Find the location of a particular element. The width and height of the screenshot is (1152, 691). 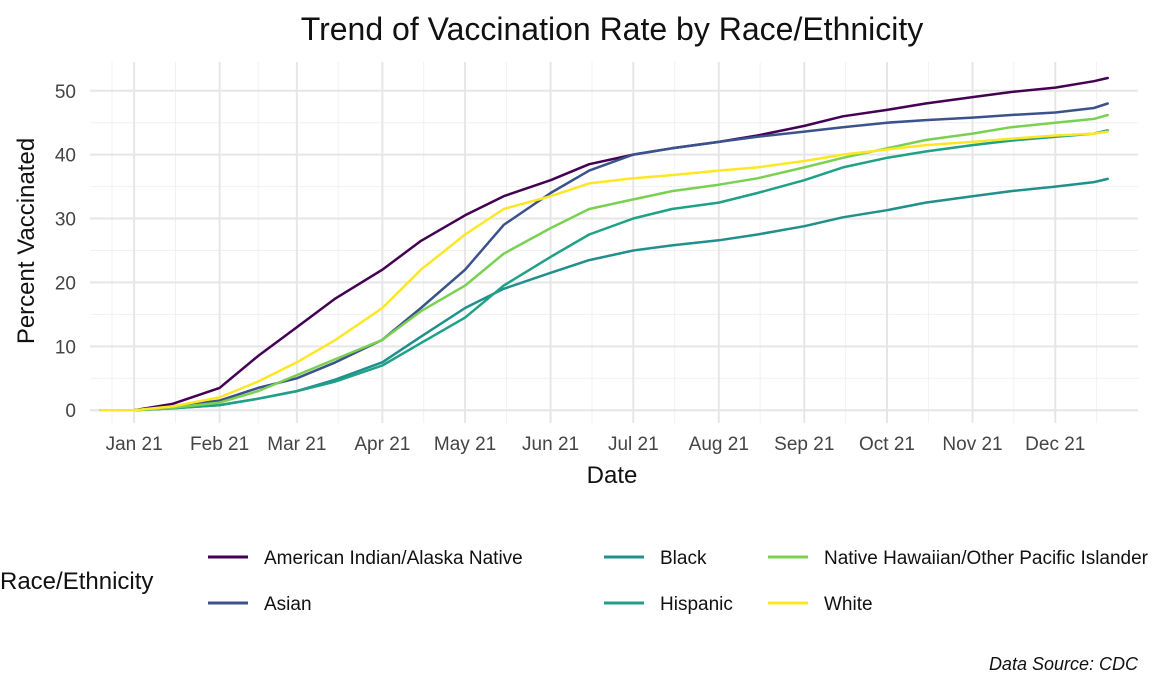

x-tick-label: Mar 21 is located at coordinates (296, 444).